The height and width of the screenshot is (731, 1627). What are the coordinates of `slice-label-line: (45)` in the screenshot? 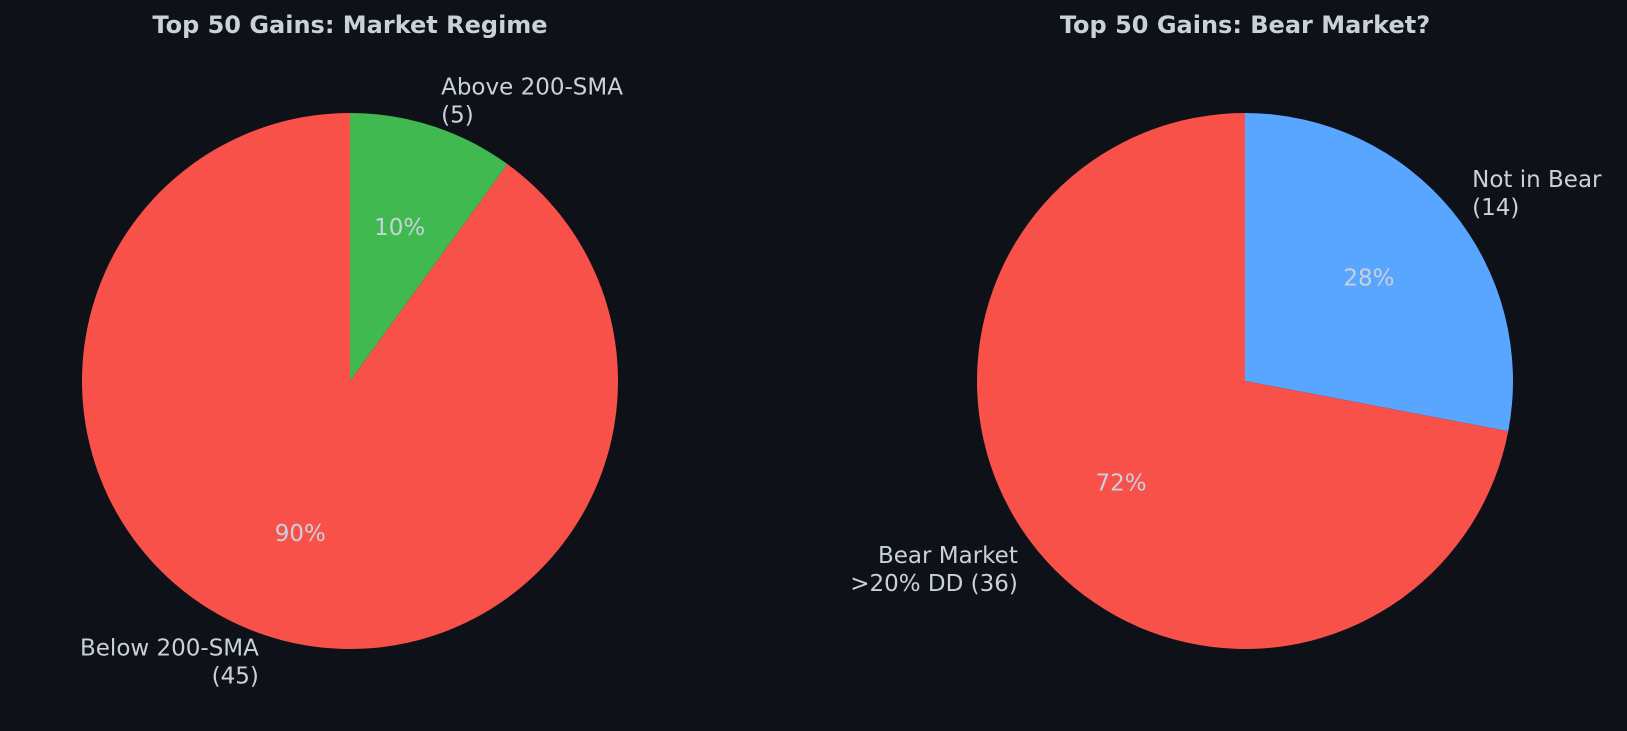 It's located at (235, 676).